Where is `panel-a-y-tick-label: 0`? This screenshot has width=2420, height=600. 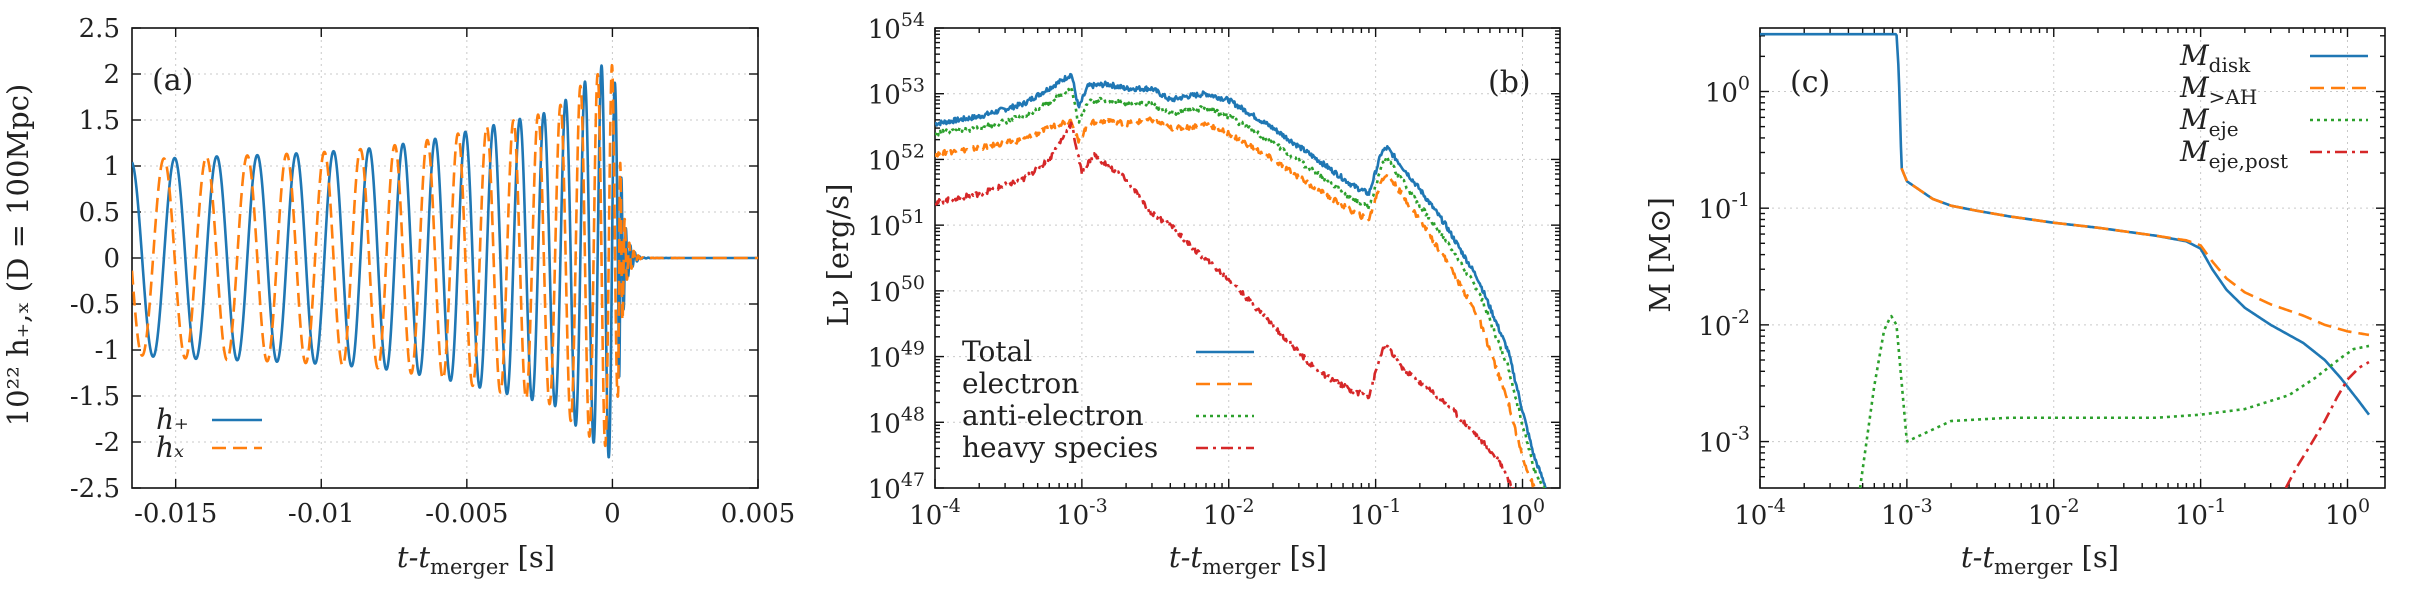
panel-a-y-tick-label: 0 is located at coordinates (111, 259).